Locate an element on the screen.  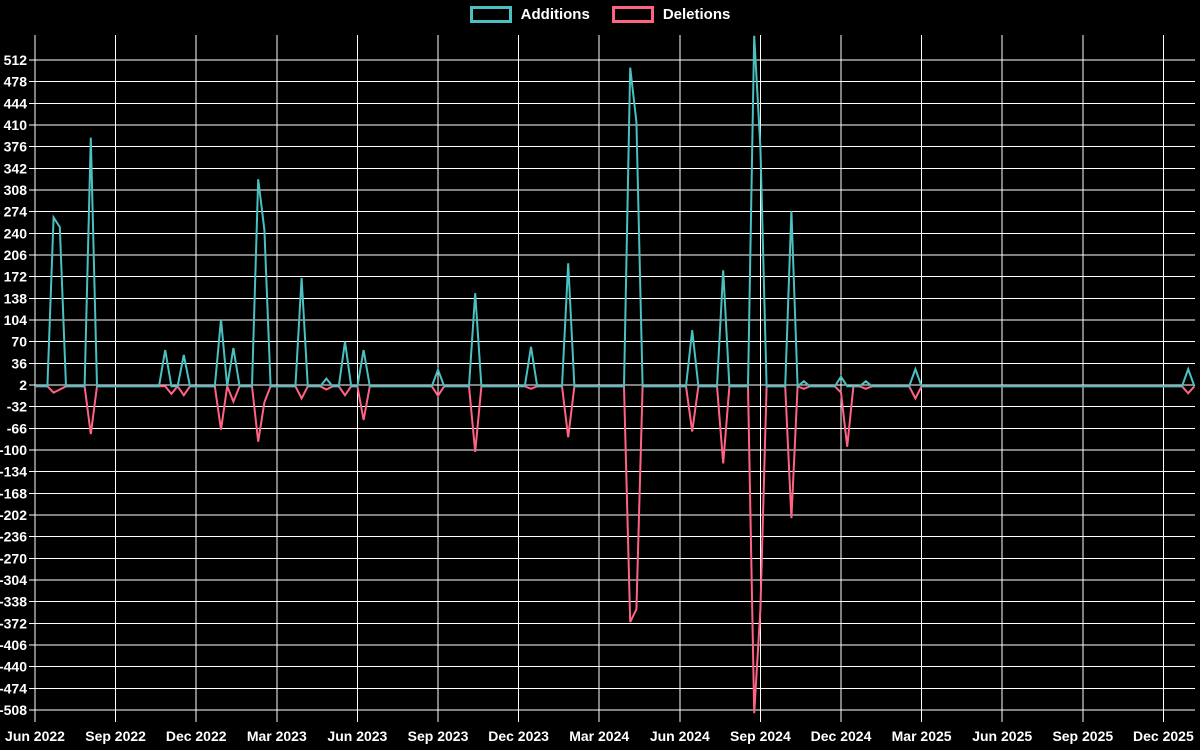
y-tick-label: 70 is located at coordinates (19, 342).